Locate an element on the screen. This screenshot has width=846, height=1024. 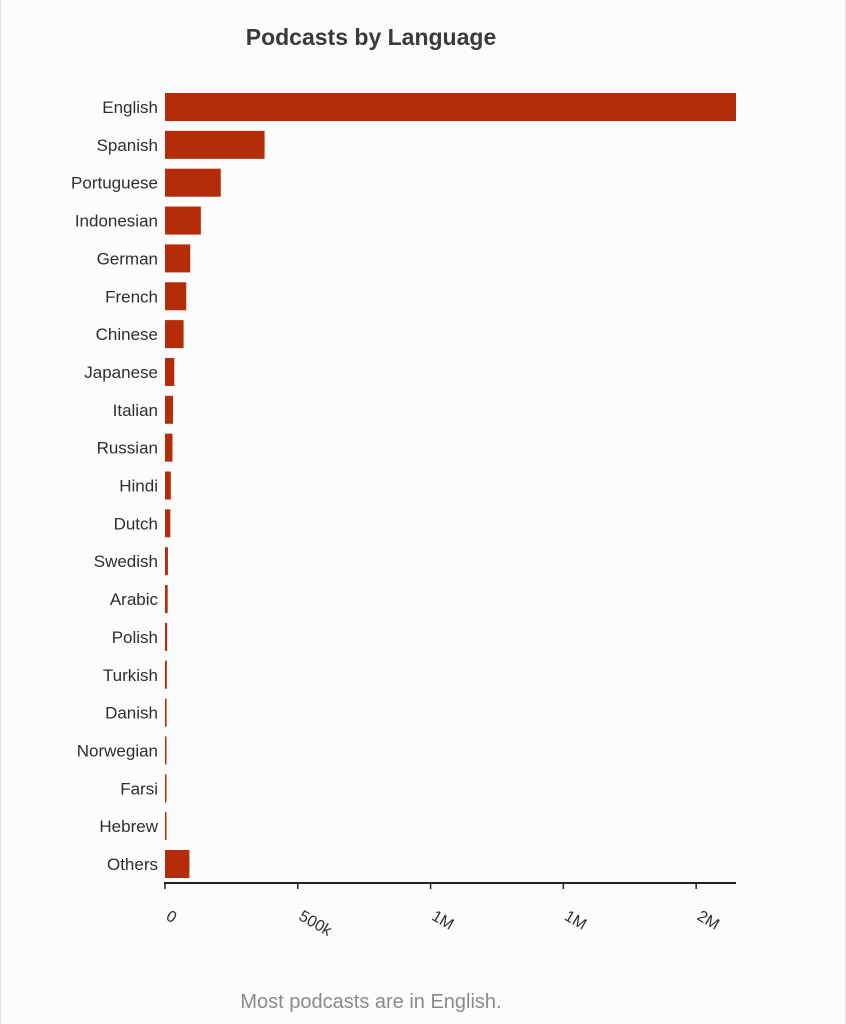
bar-chinese is located at coordinates (174, 334).